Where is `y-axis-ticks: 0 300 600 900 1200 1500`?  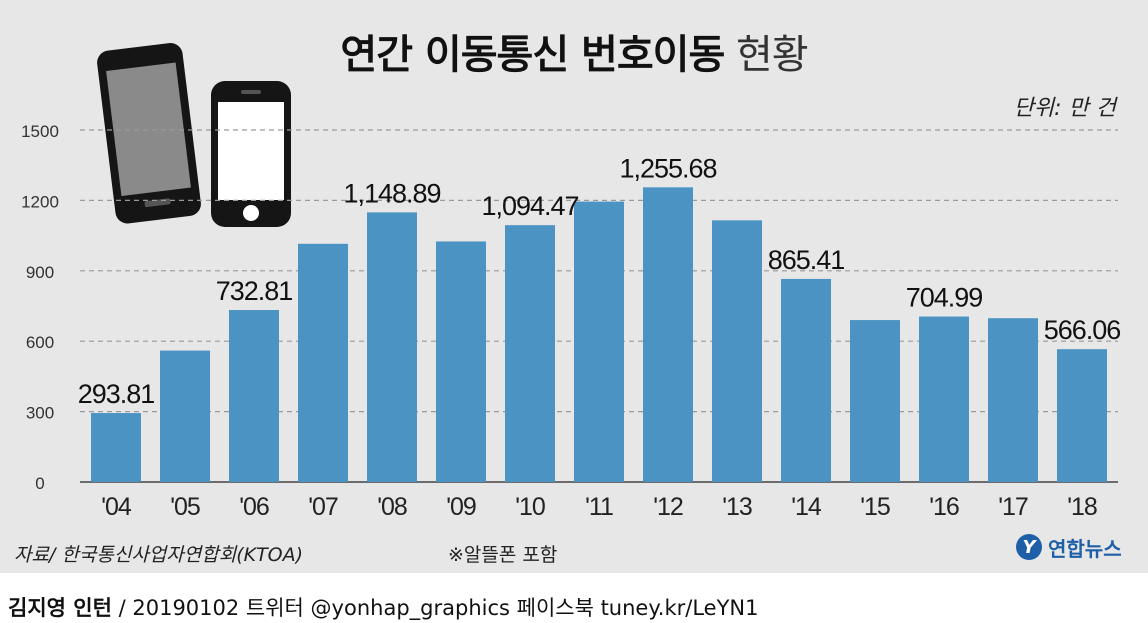
y-axis-ticks: 0 300 600 900 1200 1500 is located at coordinates (40, 307).